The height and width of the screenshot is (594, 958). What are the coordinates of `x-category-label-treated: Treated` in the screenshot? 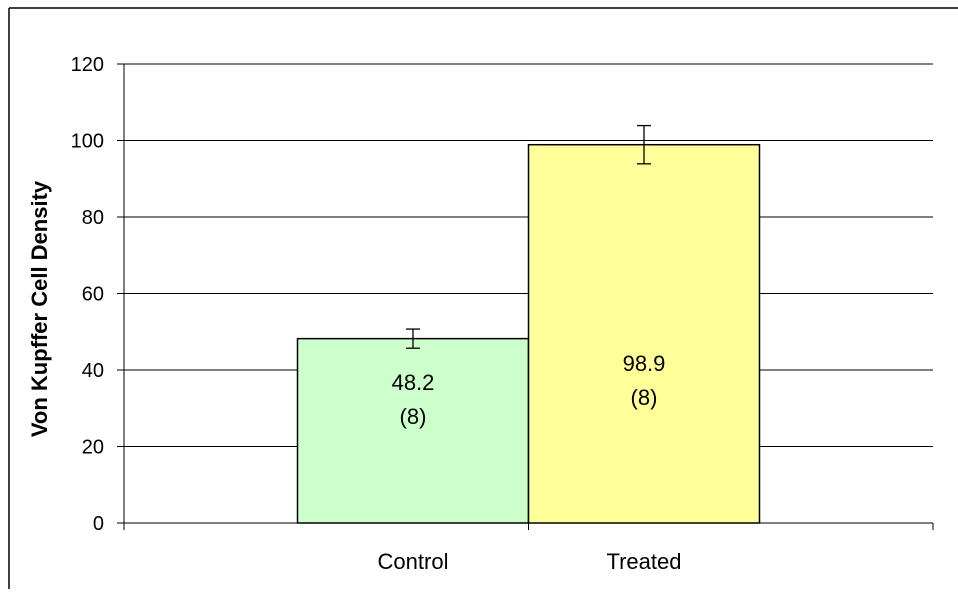 It's located at (643, 561).